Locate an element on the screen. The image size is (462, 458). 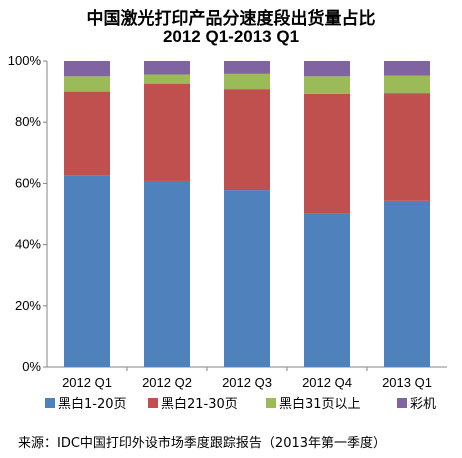
legend-label-4: 彩机 is located at coordinates (423, 404).